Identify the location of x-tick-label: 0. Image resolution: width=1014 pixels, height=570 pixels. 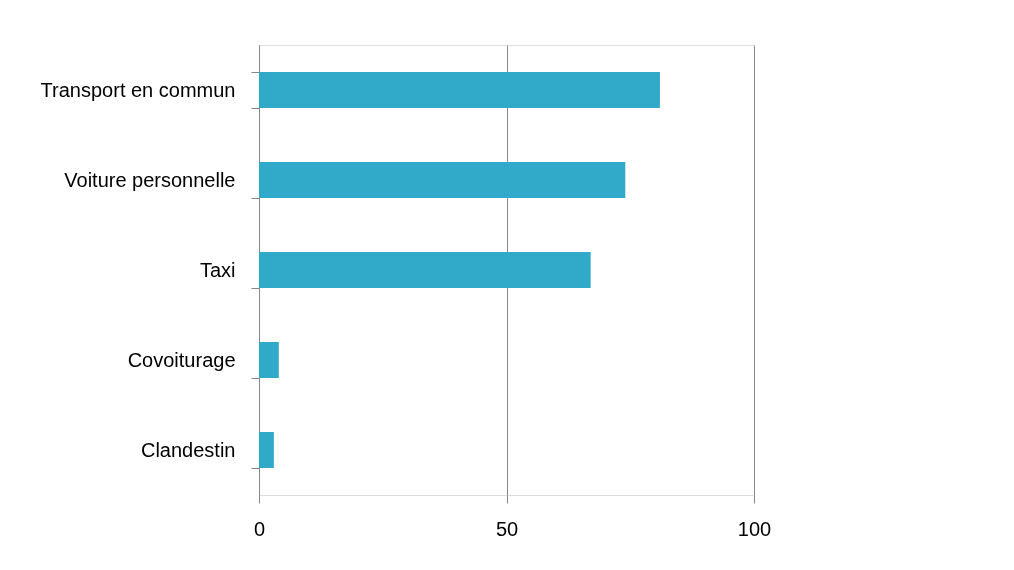
(259, 528).